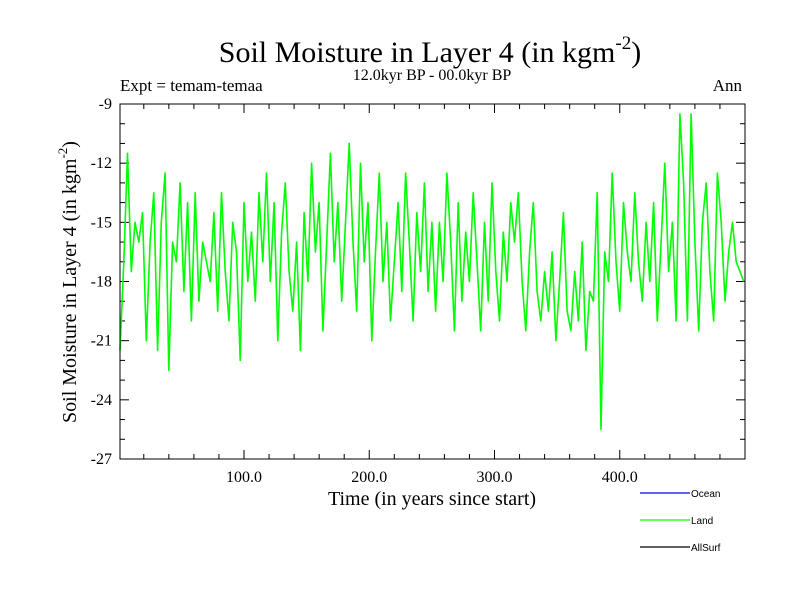 The height and width of the screenshot is (600, 800). Describe the element at coordinates (702, 521) in the screenshot. I see `legend-label-land: Land` at that location.